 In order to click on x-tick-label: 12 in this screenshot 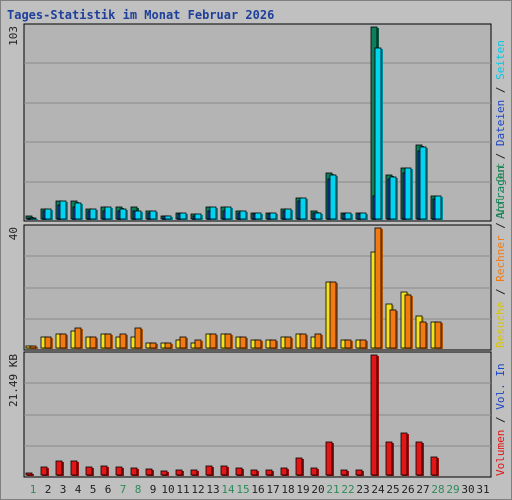, I will do `click(197, 489)`.